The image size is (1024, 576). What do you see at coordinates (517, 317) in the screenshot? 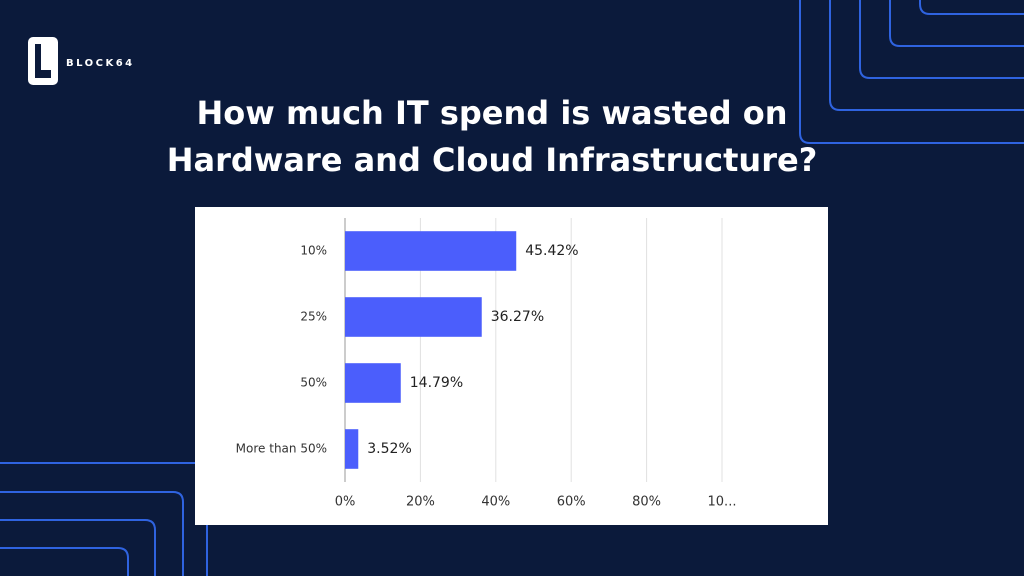
I see `data-label: 36.27%` at bounding box center [517, 317].